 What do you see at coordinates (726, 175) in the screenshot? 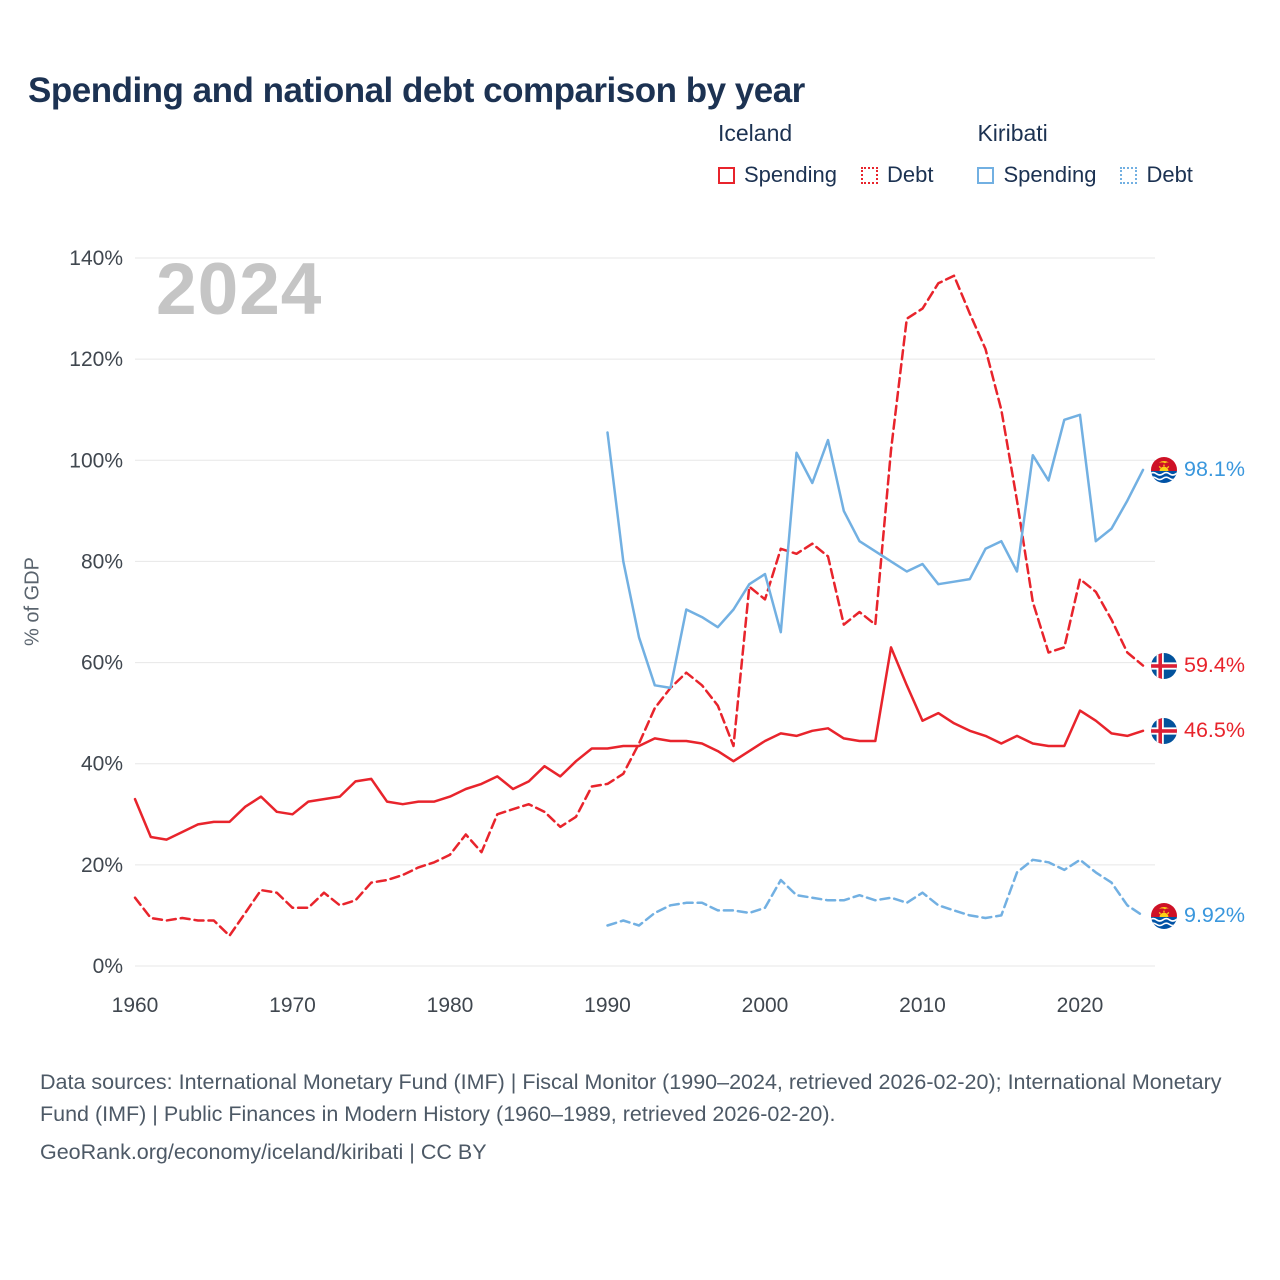
I see `iceland-spending-swatch-icon` at bounding box center [726, 175].